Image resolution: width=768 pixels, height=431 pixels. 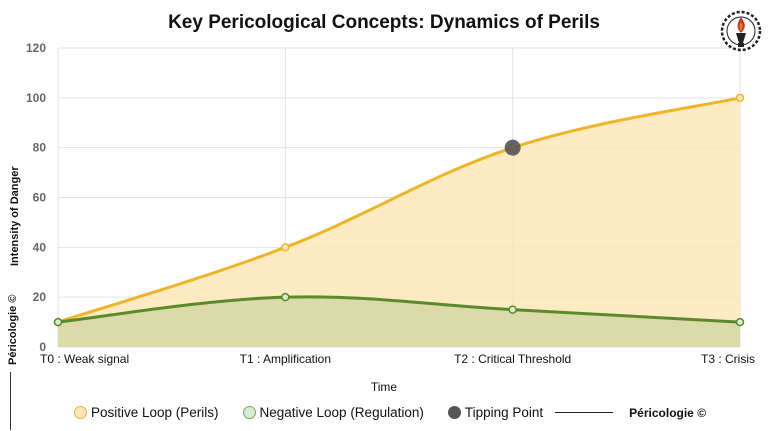 I want to click on legend-divider, so click(x=584, y=412).